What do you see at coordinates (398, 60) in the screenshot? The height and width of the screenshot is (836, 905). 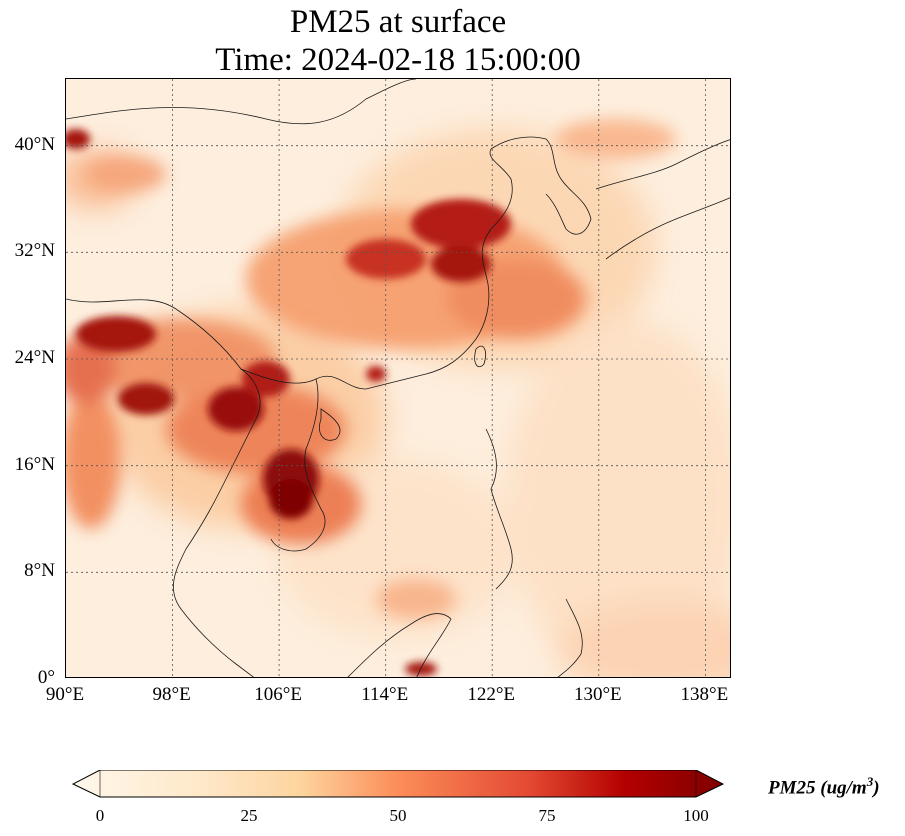 I see `map-time-subtitle: Time: 2024-02-18 15:00:00` at bounding box center [398, 60].